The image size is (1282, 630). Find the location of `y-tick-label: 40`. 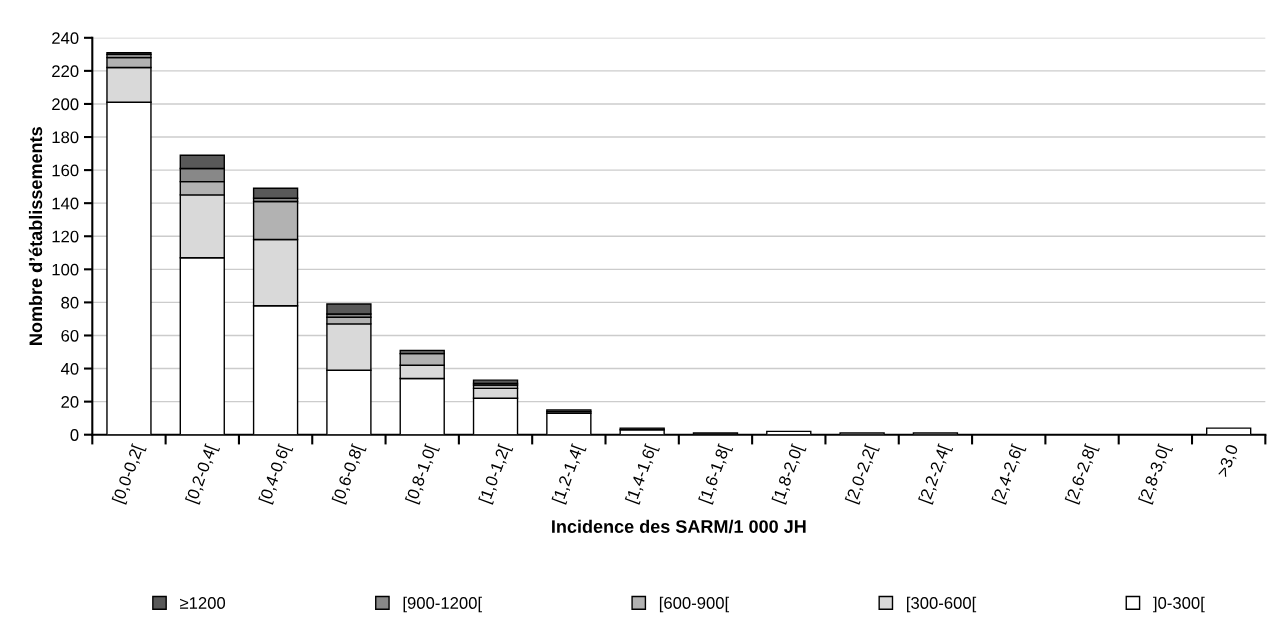

y-tick-label: 40 is located at coordinates (69, 368).